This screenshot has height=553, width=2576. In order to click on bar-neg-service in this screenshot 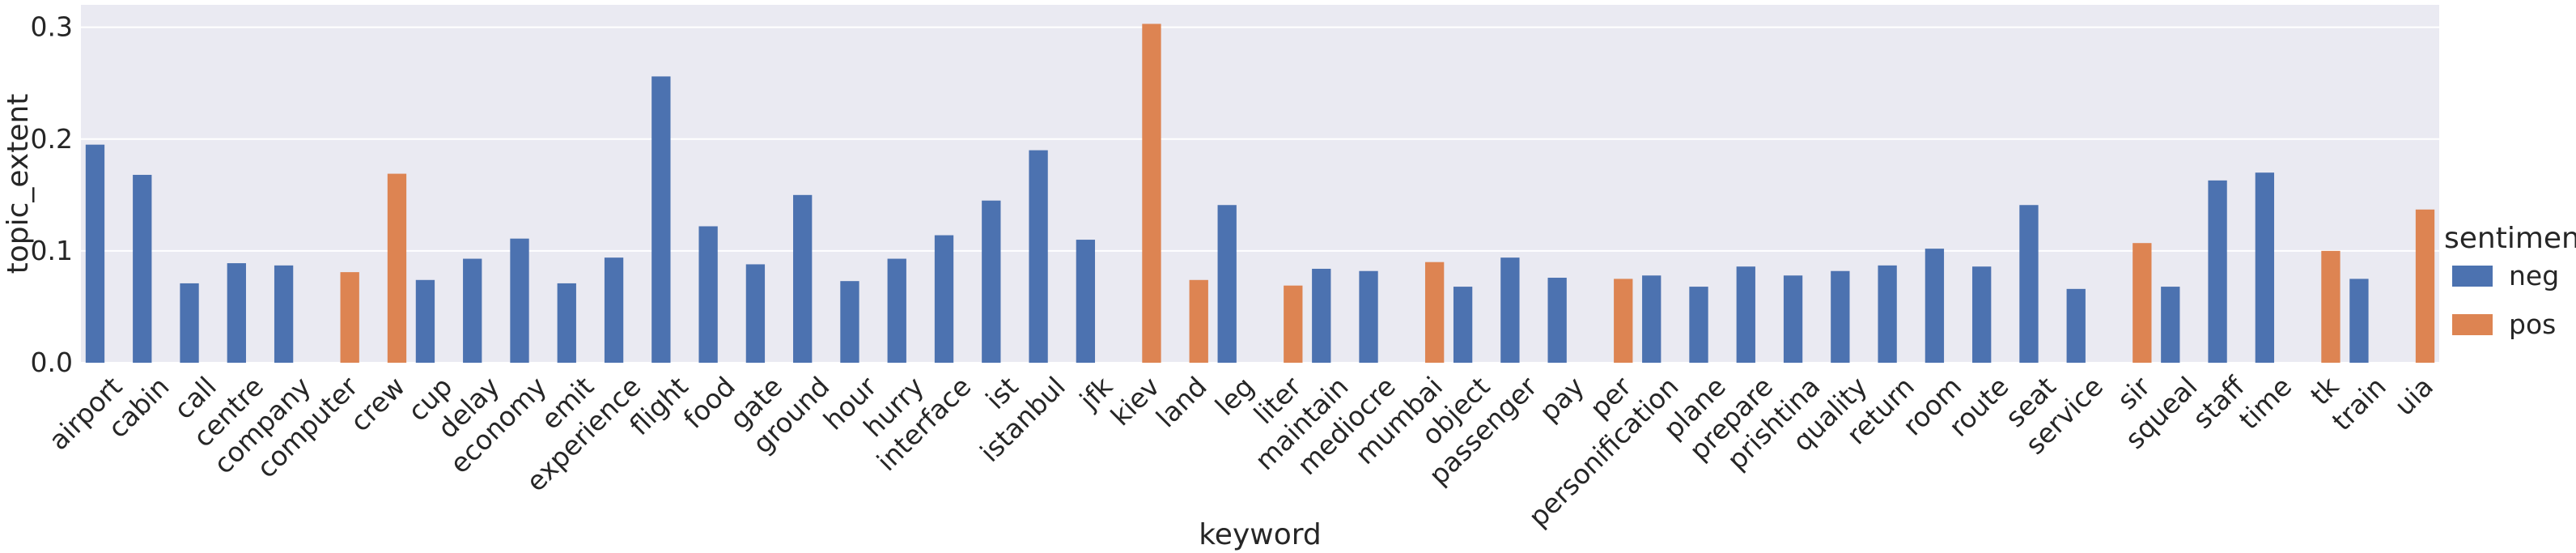, I will do `click(2076, 326)`.